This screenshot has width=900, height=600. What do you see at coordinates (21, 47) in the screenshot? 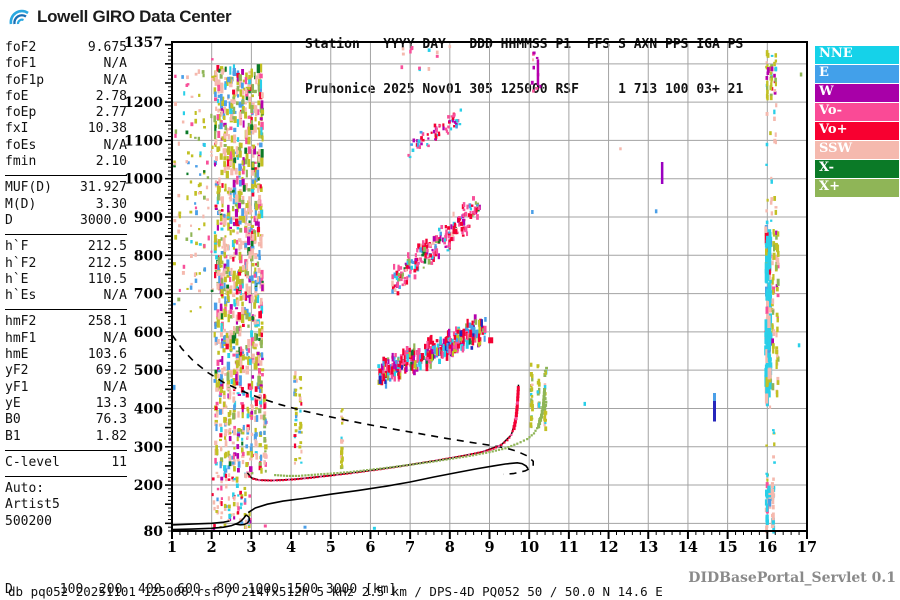
I see `param-label: foF2` at bounding box center [21, 47].